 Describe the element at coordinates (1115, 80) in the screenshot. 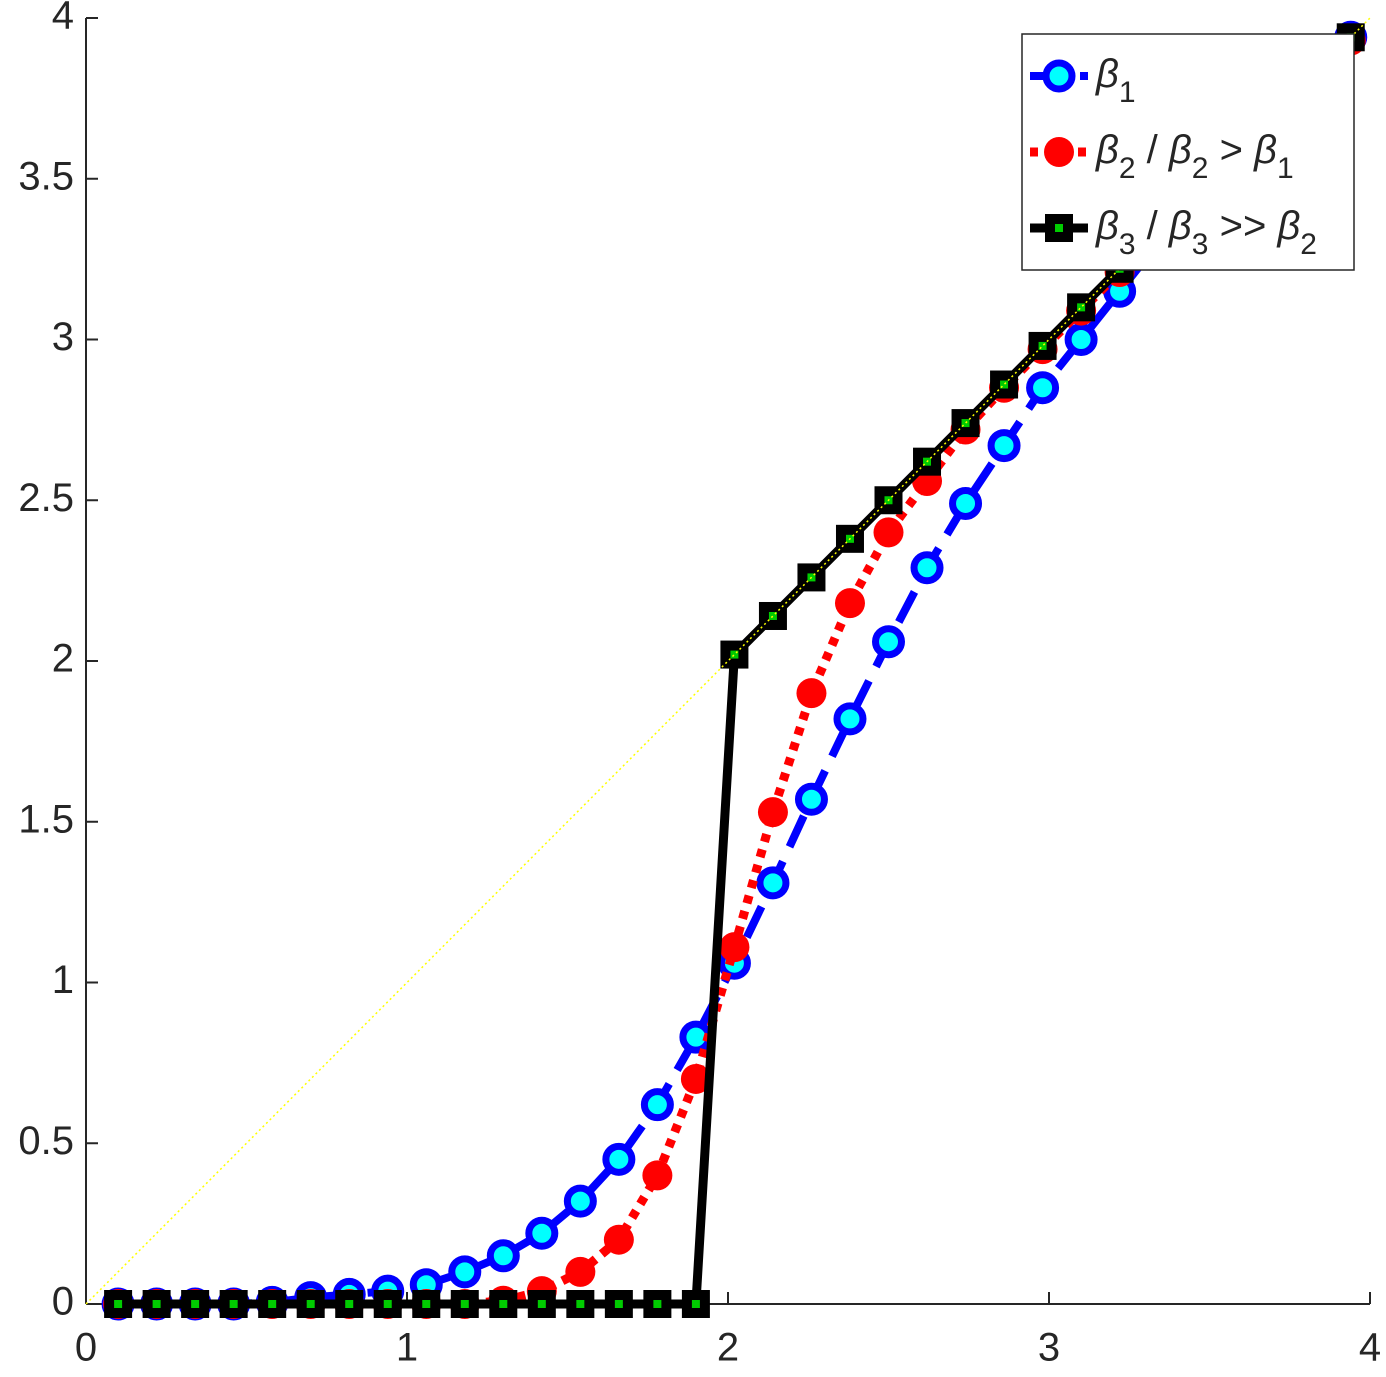

I see `legend-label: β1​` at that location.